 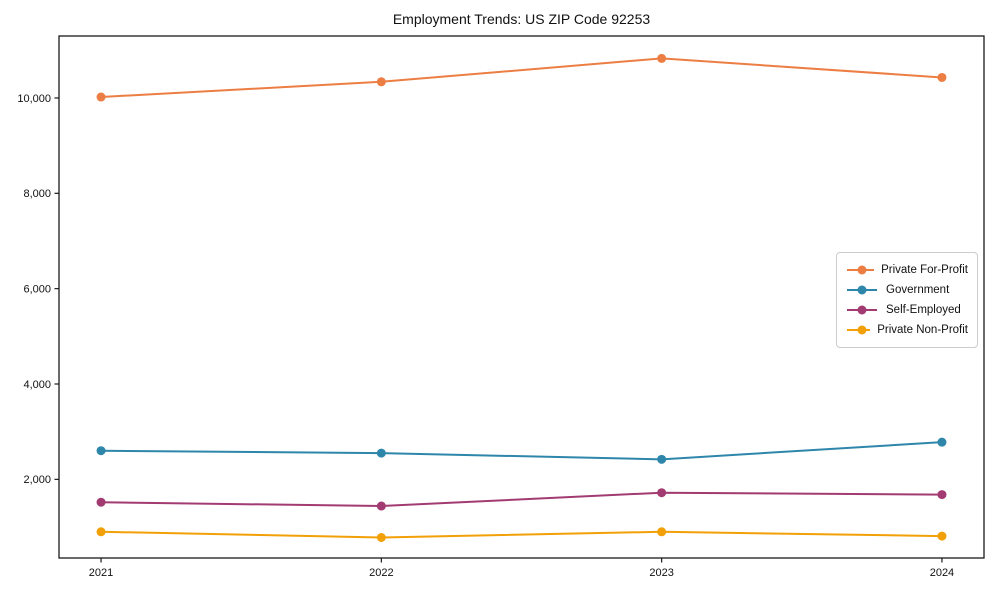 What do you see at coordinates (37, 480) in the screenshot?
I see `y-tick-label: 2,000` at bounding box center [37, 480].